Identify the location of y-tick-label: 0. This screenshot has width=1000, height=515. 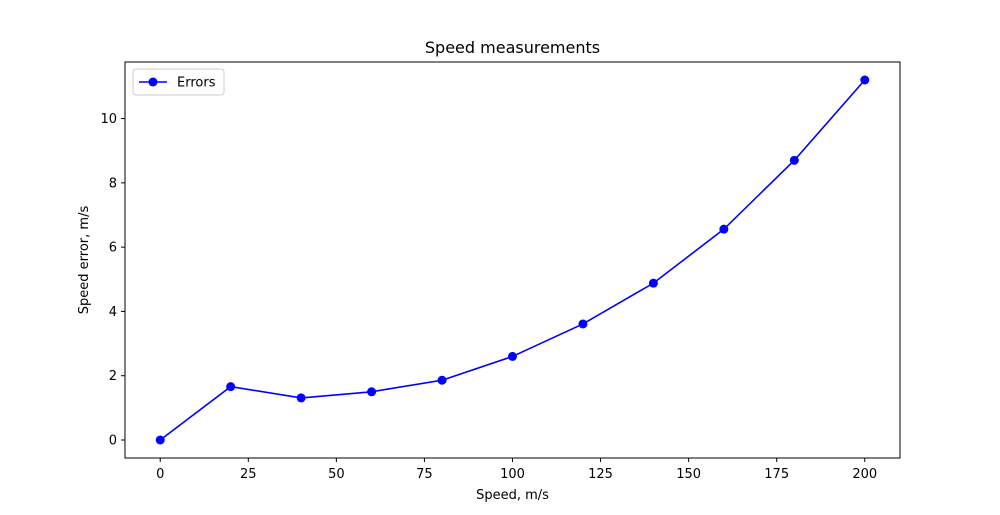
(113, 441).